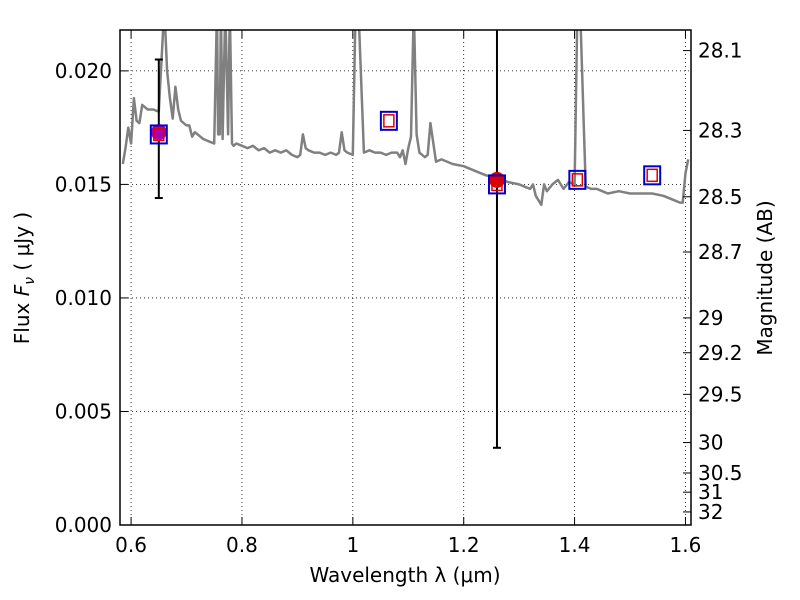 The image size is (800, 600). I want to click on observed-points, so click(327, 156).